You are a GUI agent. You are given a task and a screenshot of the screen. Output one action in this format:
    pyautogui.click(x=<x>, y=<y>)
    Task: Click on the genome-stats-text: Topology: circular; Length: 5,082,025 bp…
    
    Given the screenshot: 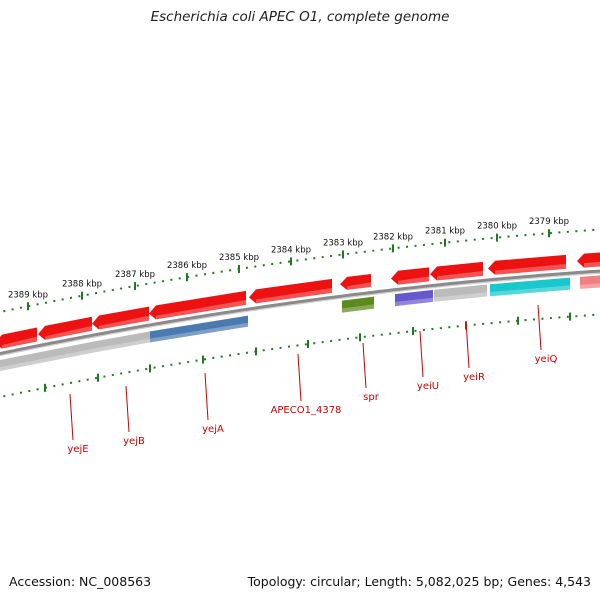 What is the action you would take?
    pyautogui.click(x=419, y=581)
    